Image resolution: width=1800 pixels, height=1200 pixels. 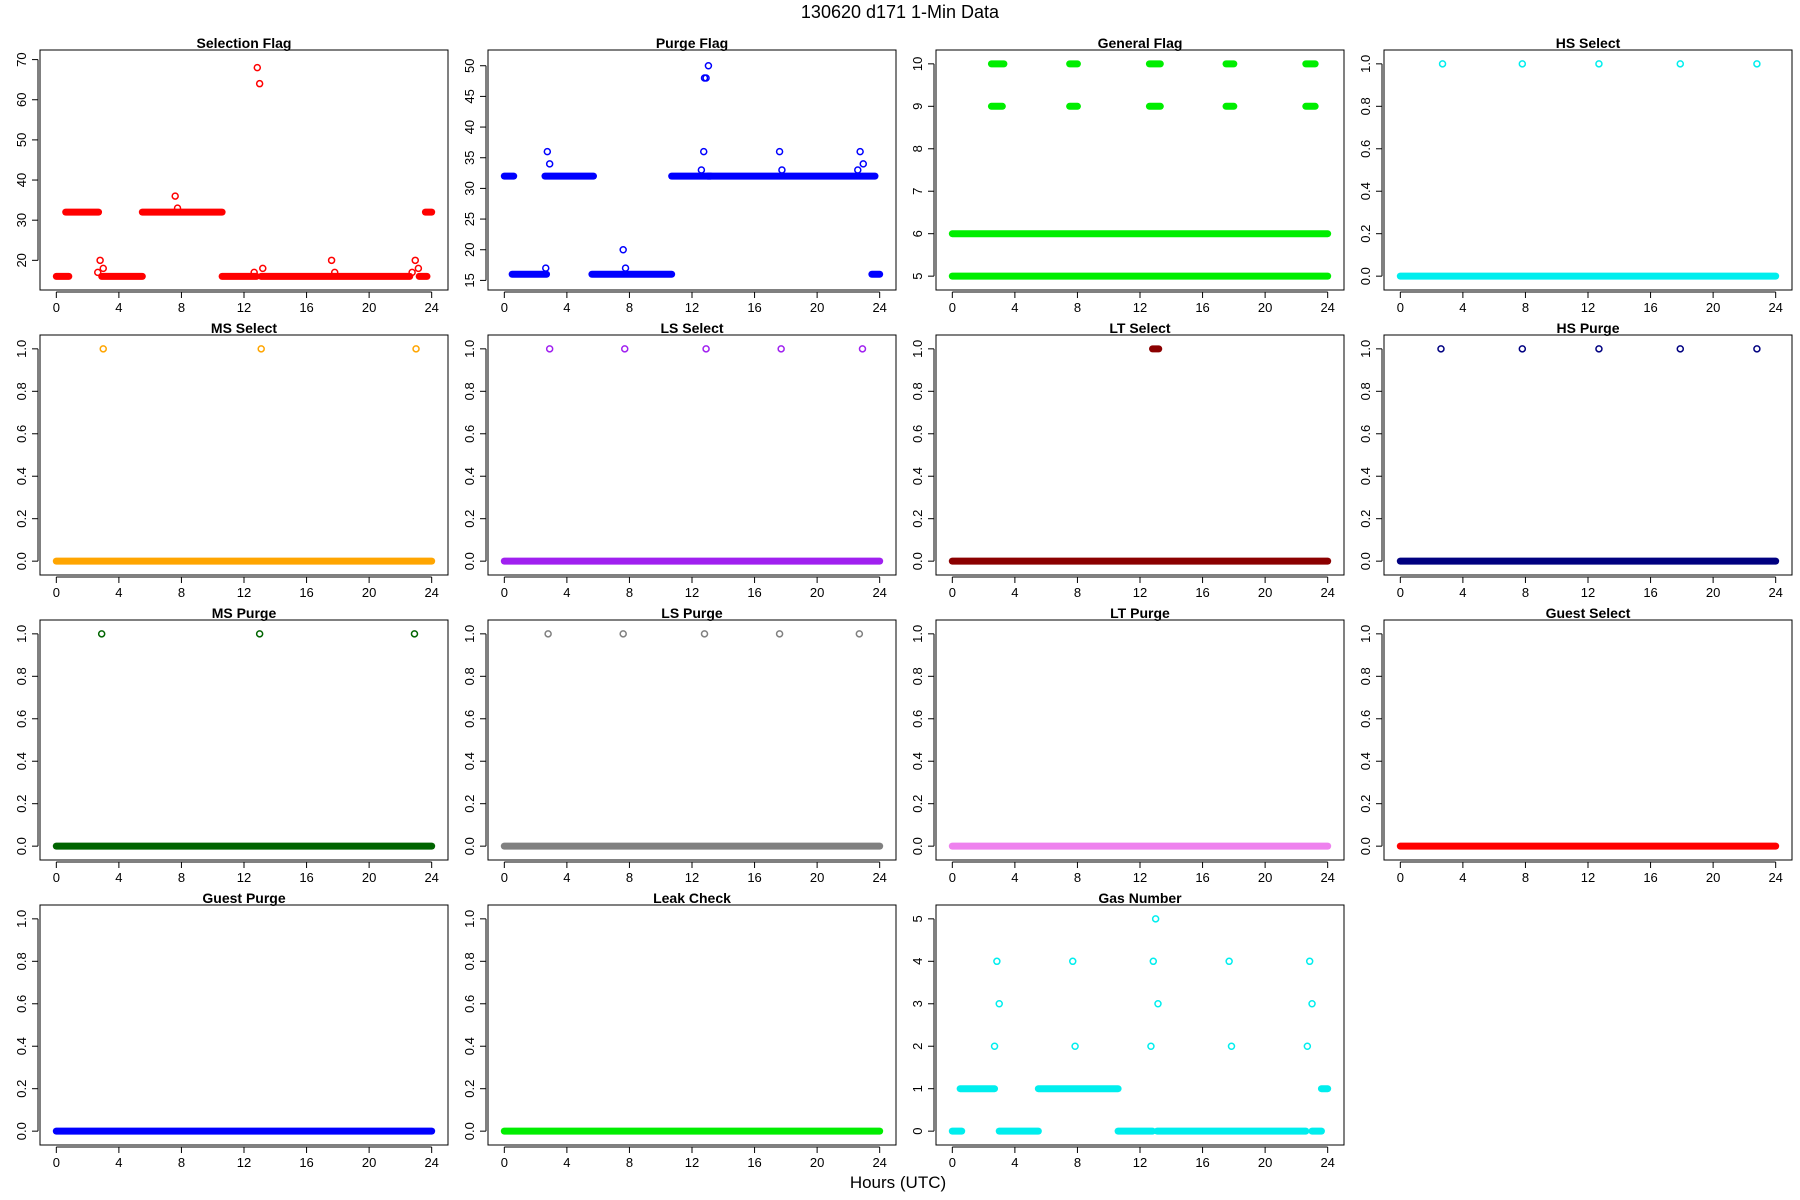 I want to click on panel-title: Selection Flag, so click(x=244, y=43).